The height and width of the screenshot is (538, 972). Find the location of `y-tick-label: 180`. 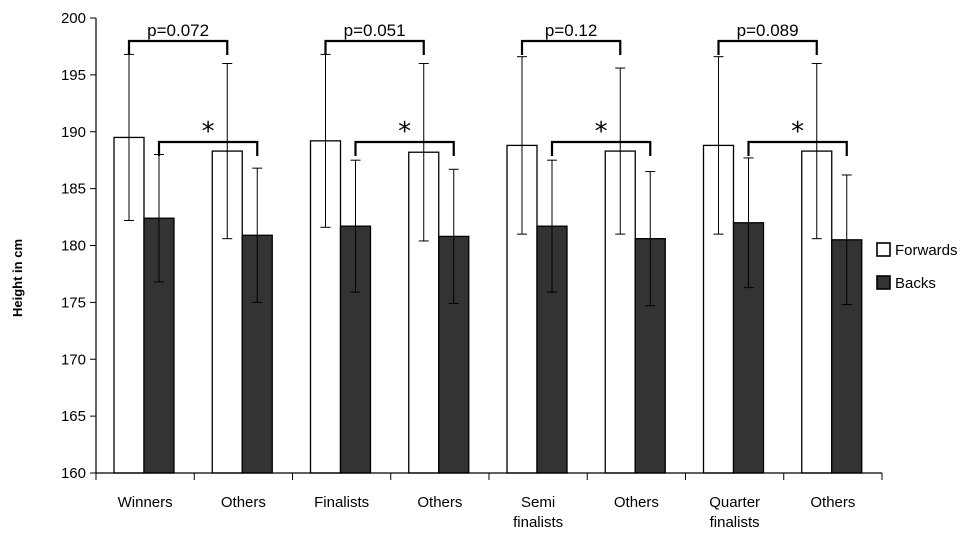

y-tick-label: 180 is located at coordinates (73, 246).